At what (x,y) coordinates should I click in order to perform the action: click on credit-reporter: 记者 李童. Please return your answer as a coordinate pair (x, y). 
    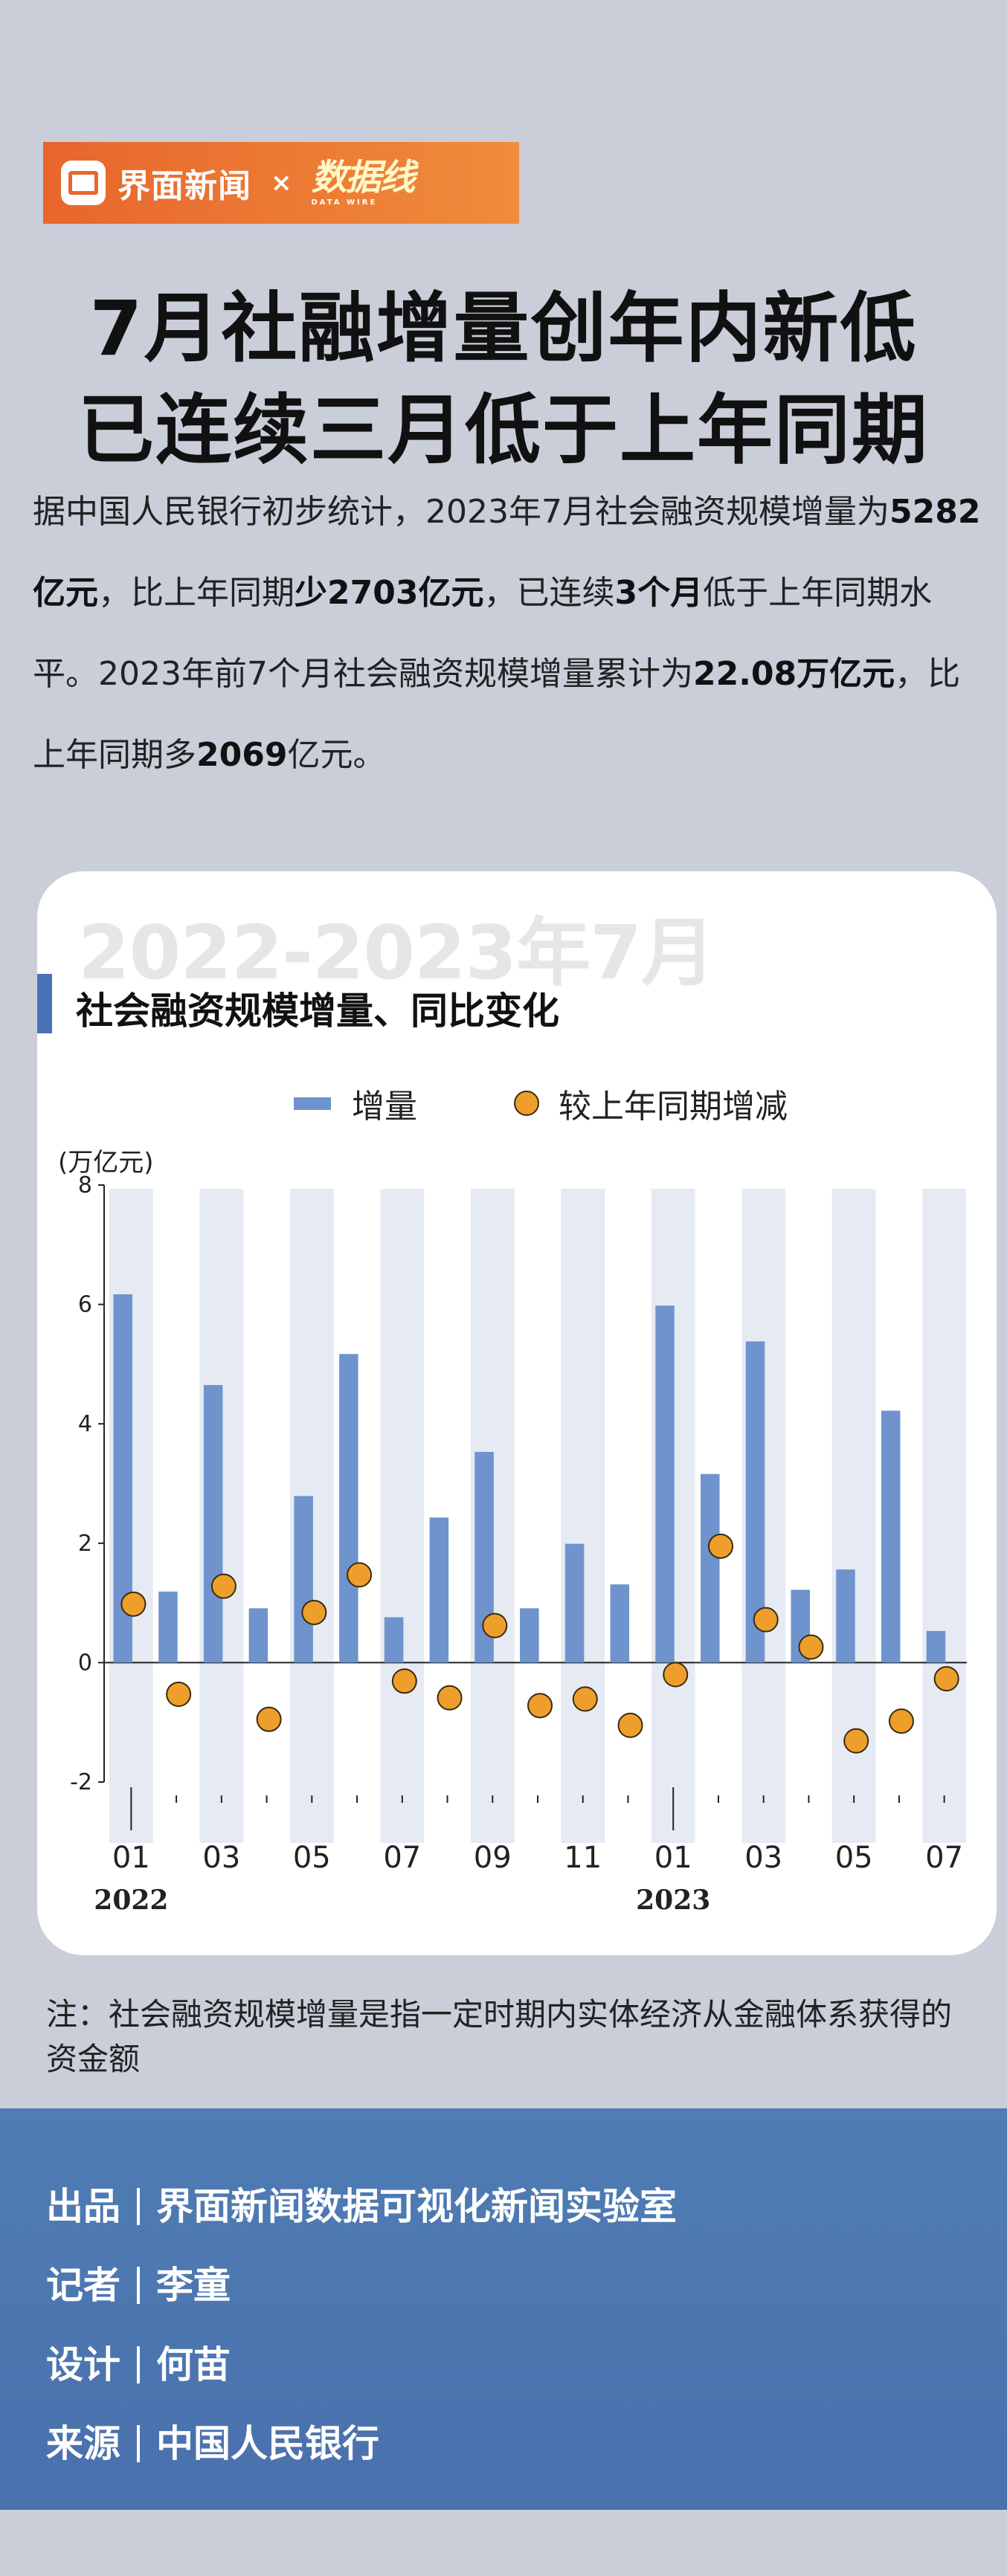
    Looking at the image, I should click on (138, 2282).